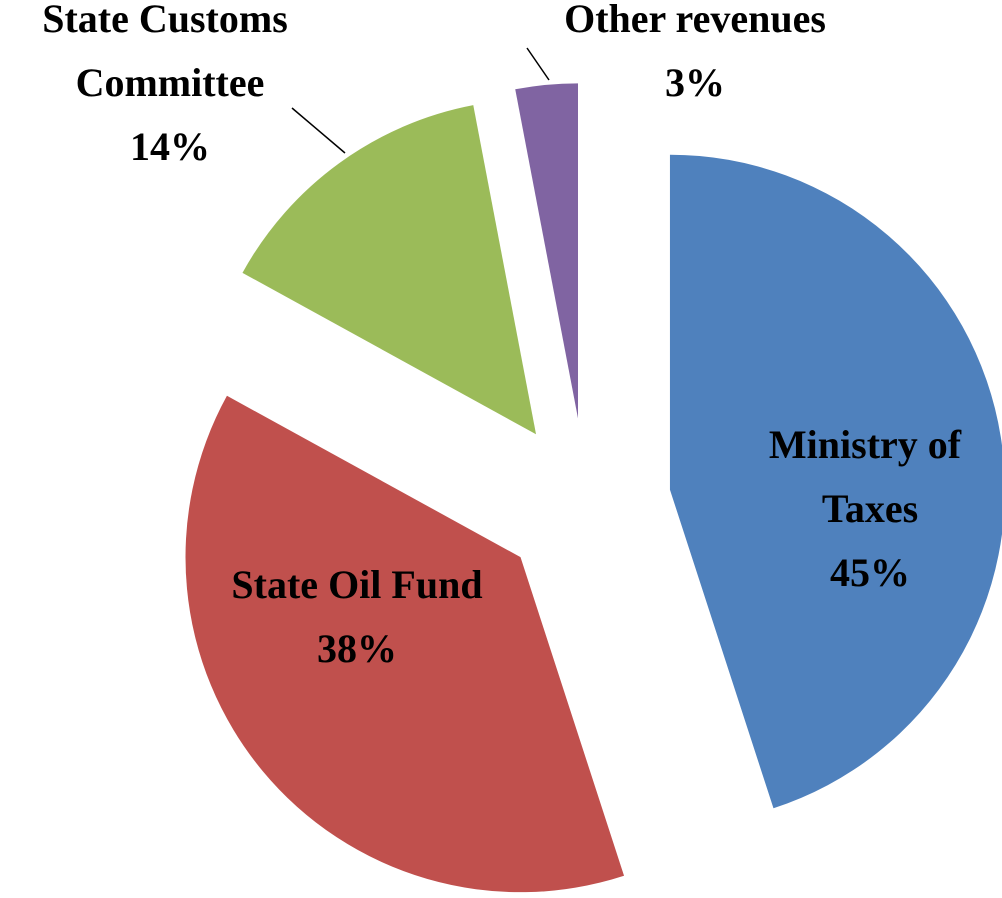 The image size is (1002, 898). I want to click on value-label: 3%, so click(695, 82).